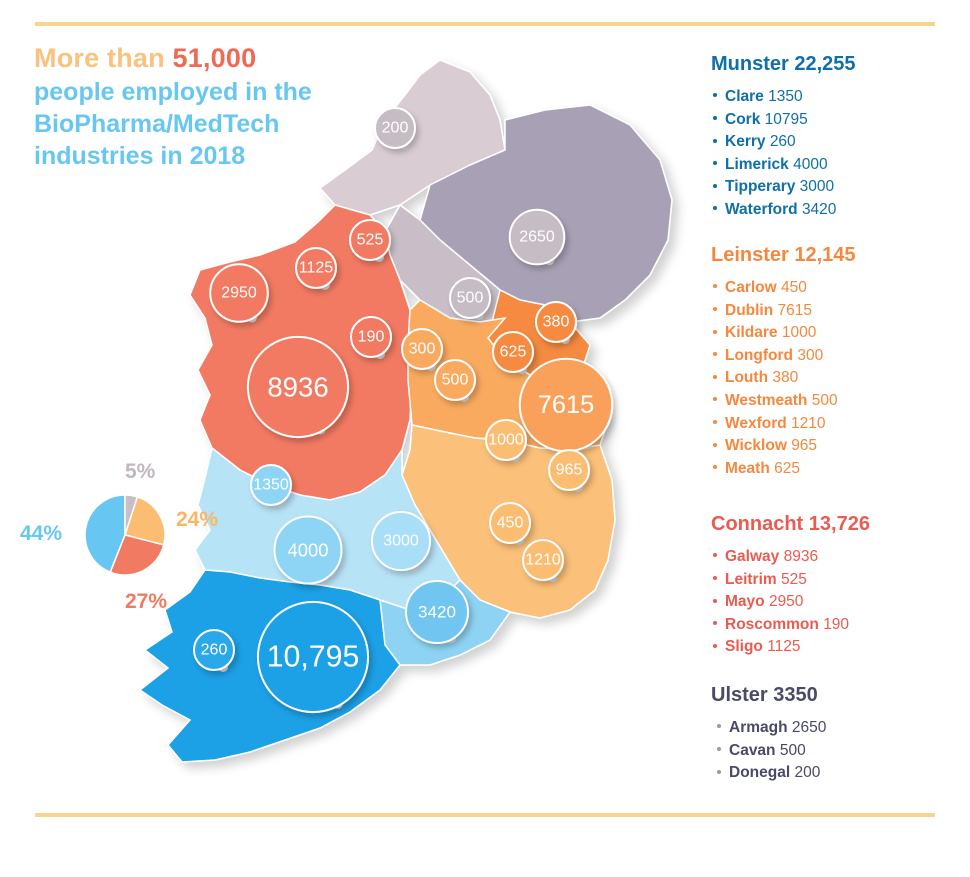  I want to click on bubble-label: 1125, so click(316, 268).